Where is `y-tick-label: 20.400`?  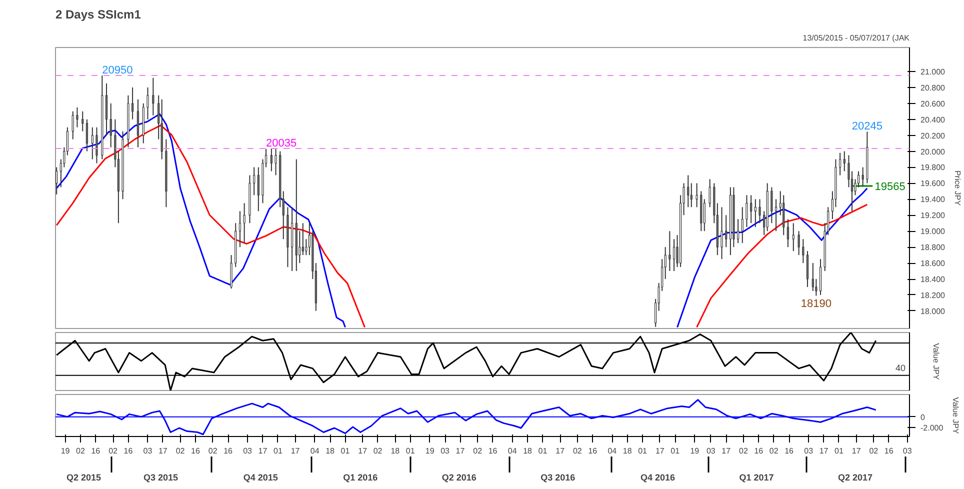
y-tick-label: 20.400 is located at coordinates (933, 119).